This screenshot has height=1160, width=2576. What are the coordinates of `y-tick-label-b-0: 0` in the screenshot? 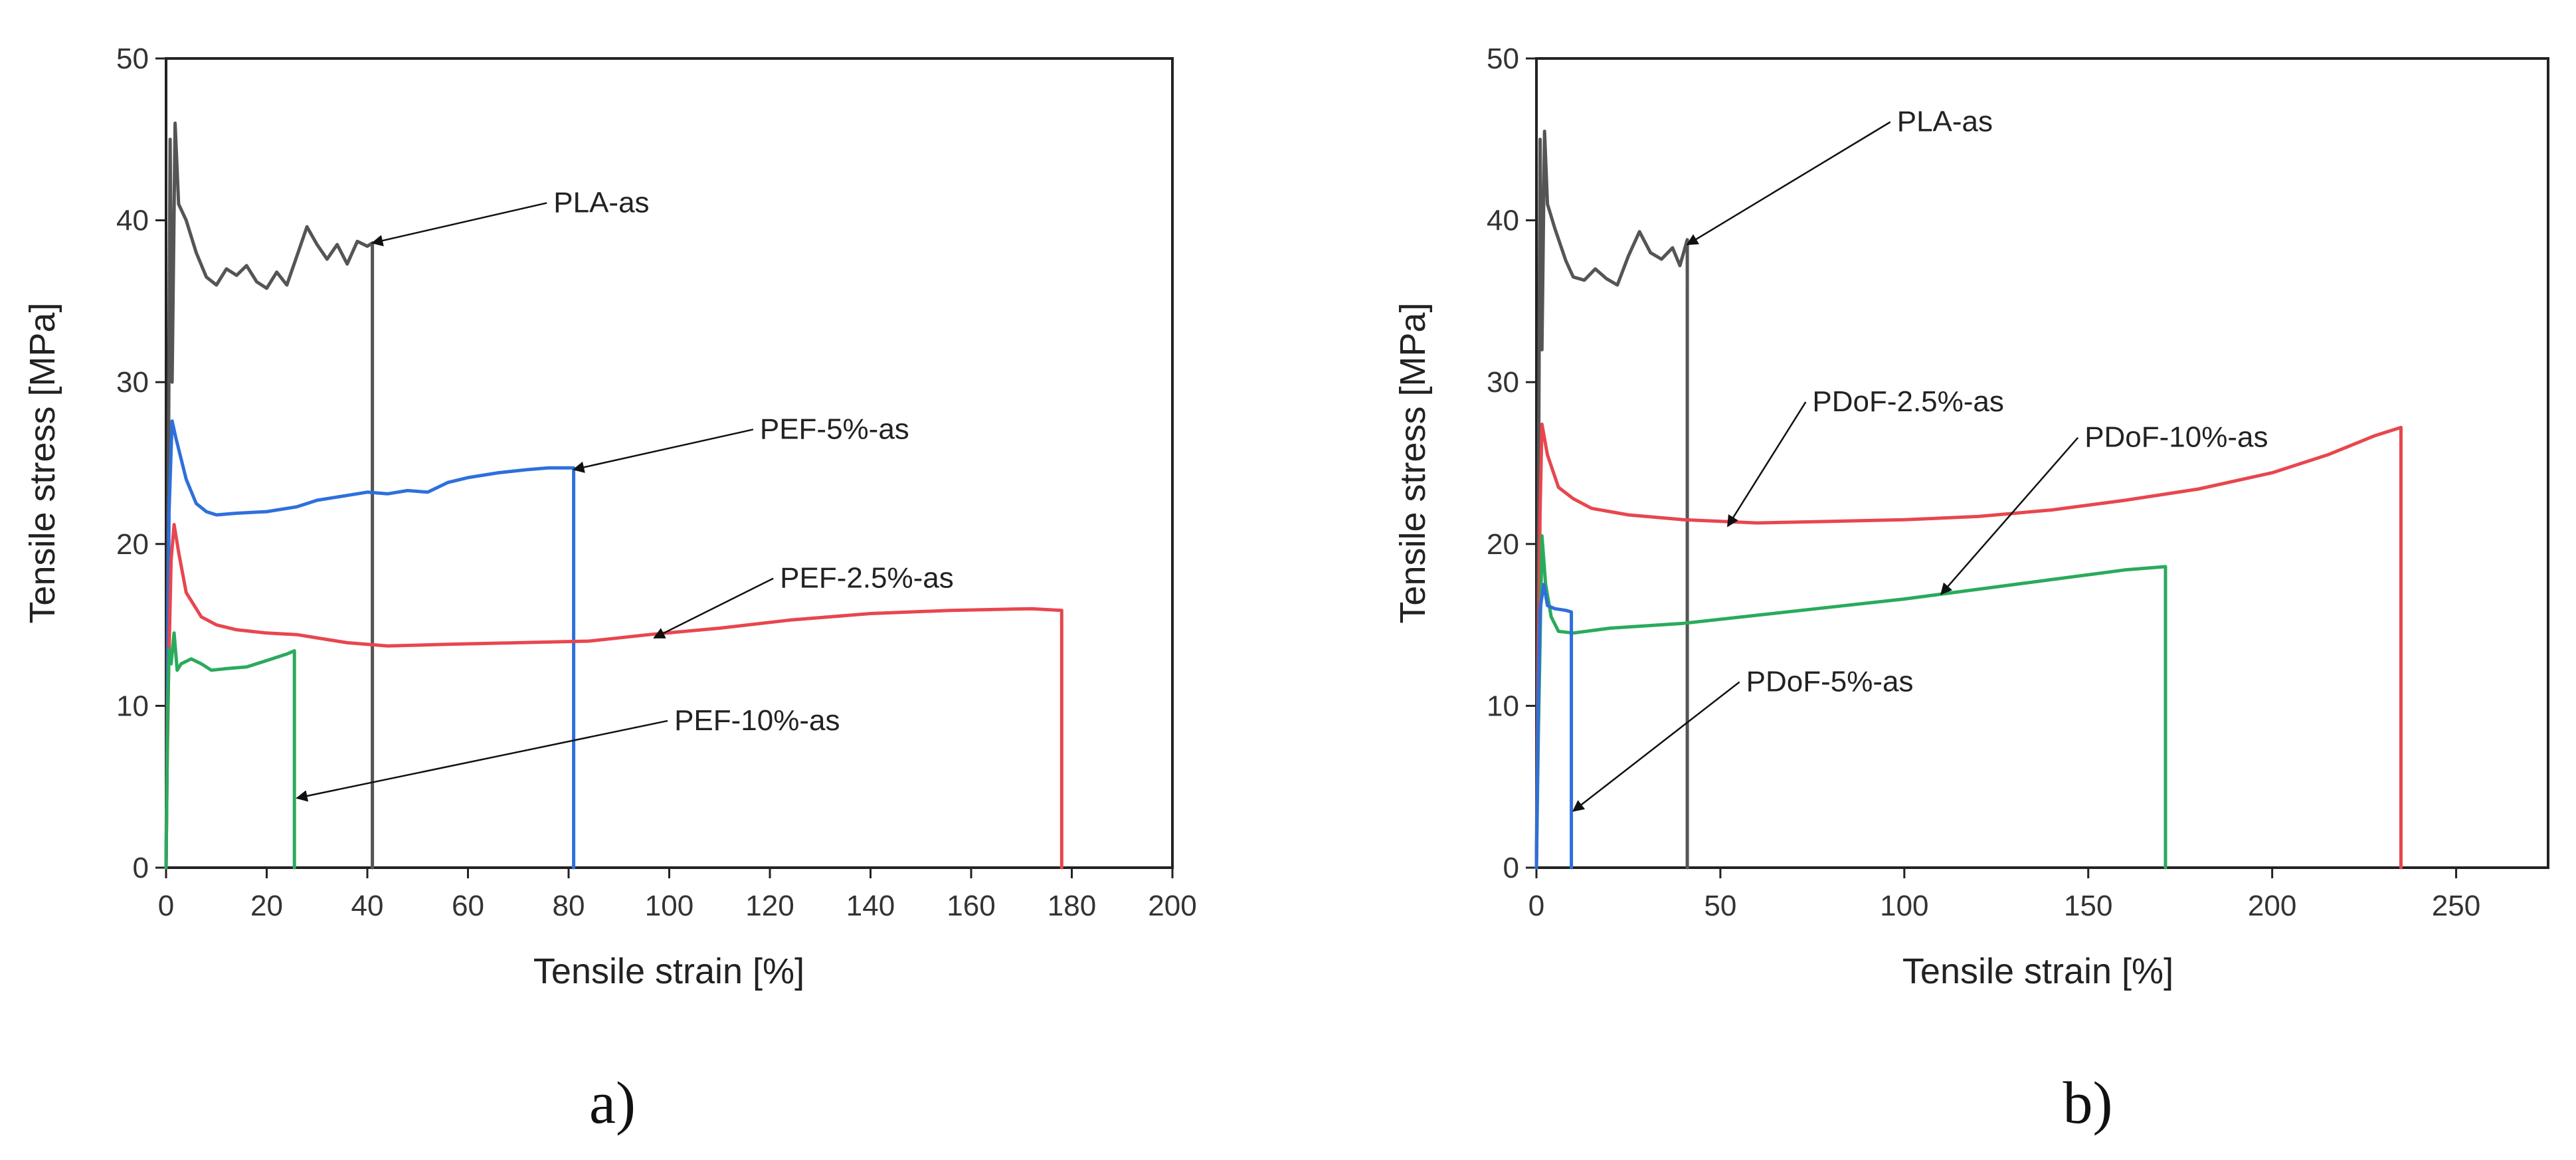 It's located at (1511, 868).